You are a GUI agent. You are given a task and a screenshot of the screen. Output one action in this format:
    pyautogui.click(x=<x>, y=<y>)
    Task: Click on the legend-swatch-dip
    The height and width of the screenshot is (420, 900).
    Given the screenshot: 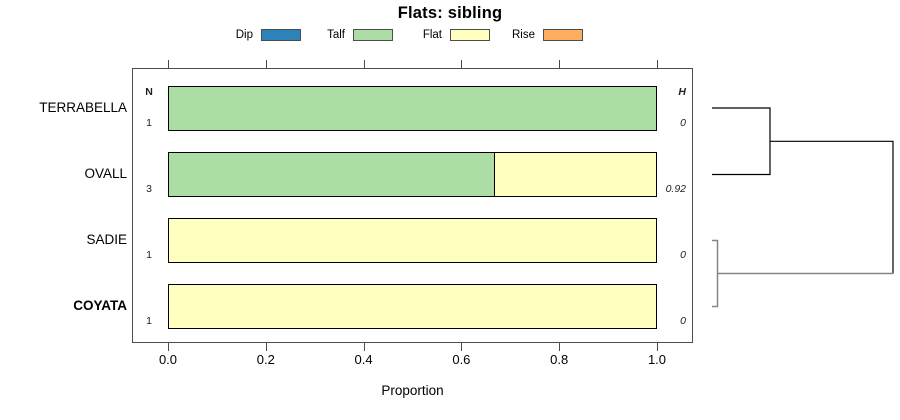 What is the action you would take?
    pyautogui.click(x=281, y=35)
    